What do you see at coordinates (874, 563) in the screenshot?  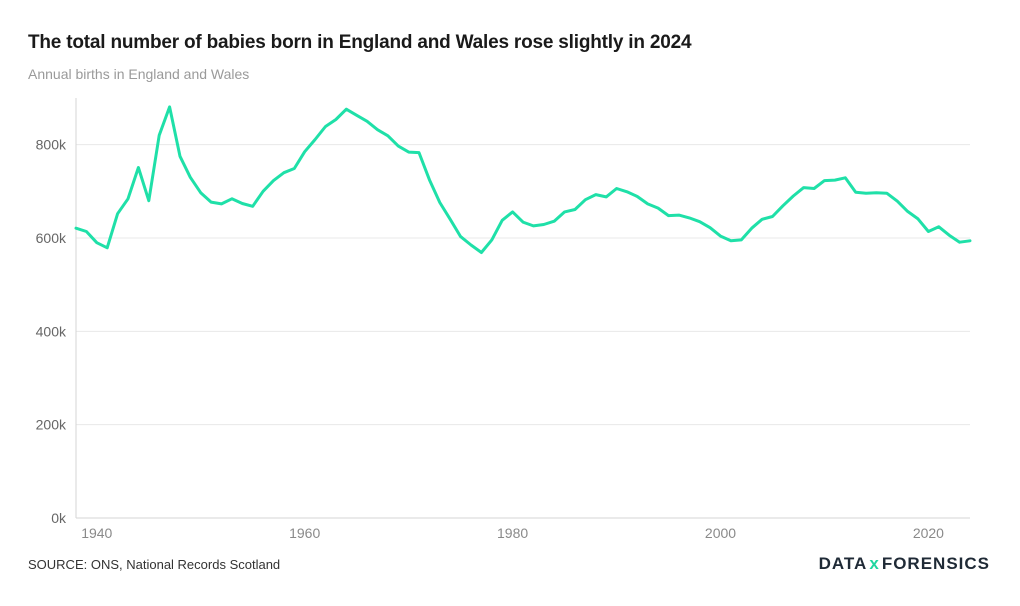 I see `logo-mark: x` at bounding box center [874, 563].